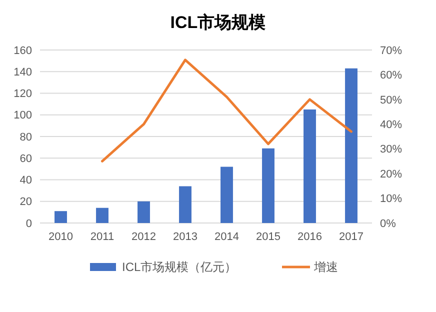  I want to click on y-tick-label: 140, so click(23, 72).